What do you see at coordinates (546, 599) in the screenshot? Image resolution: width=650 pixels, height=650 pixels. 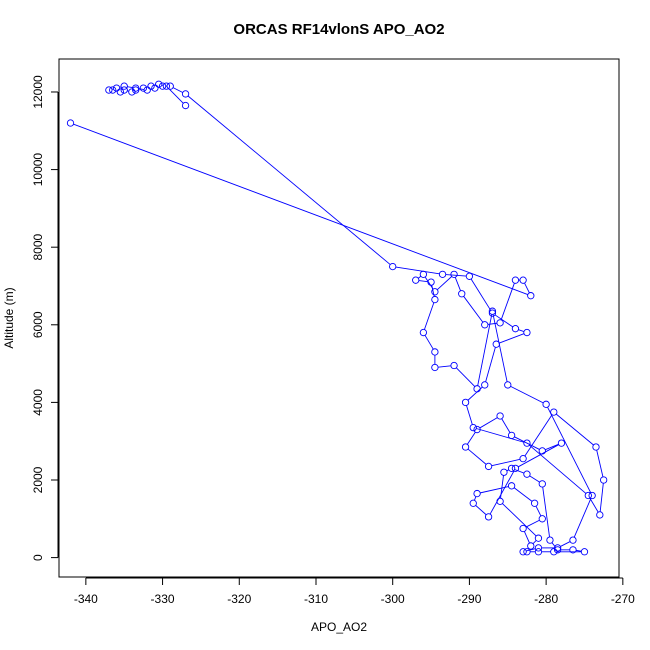 I see `x-tick-label: -280` at bounding box center [546, 599].